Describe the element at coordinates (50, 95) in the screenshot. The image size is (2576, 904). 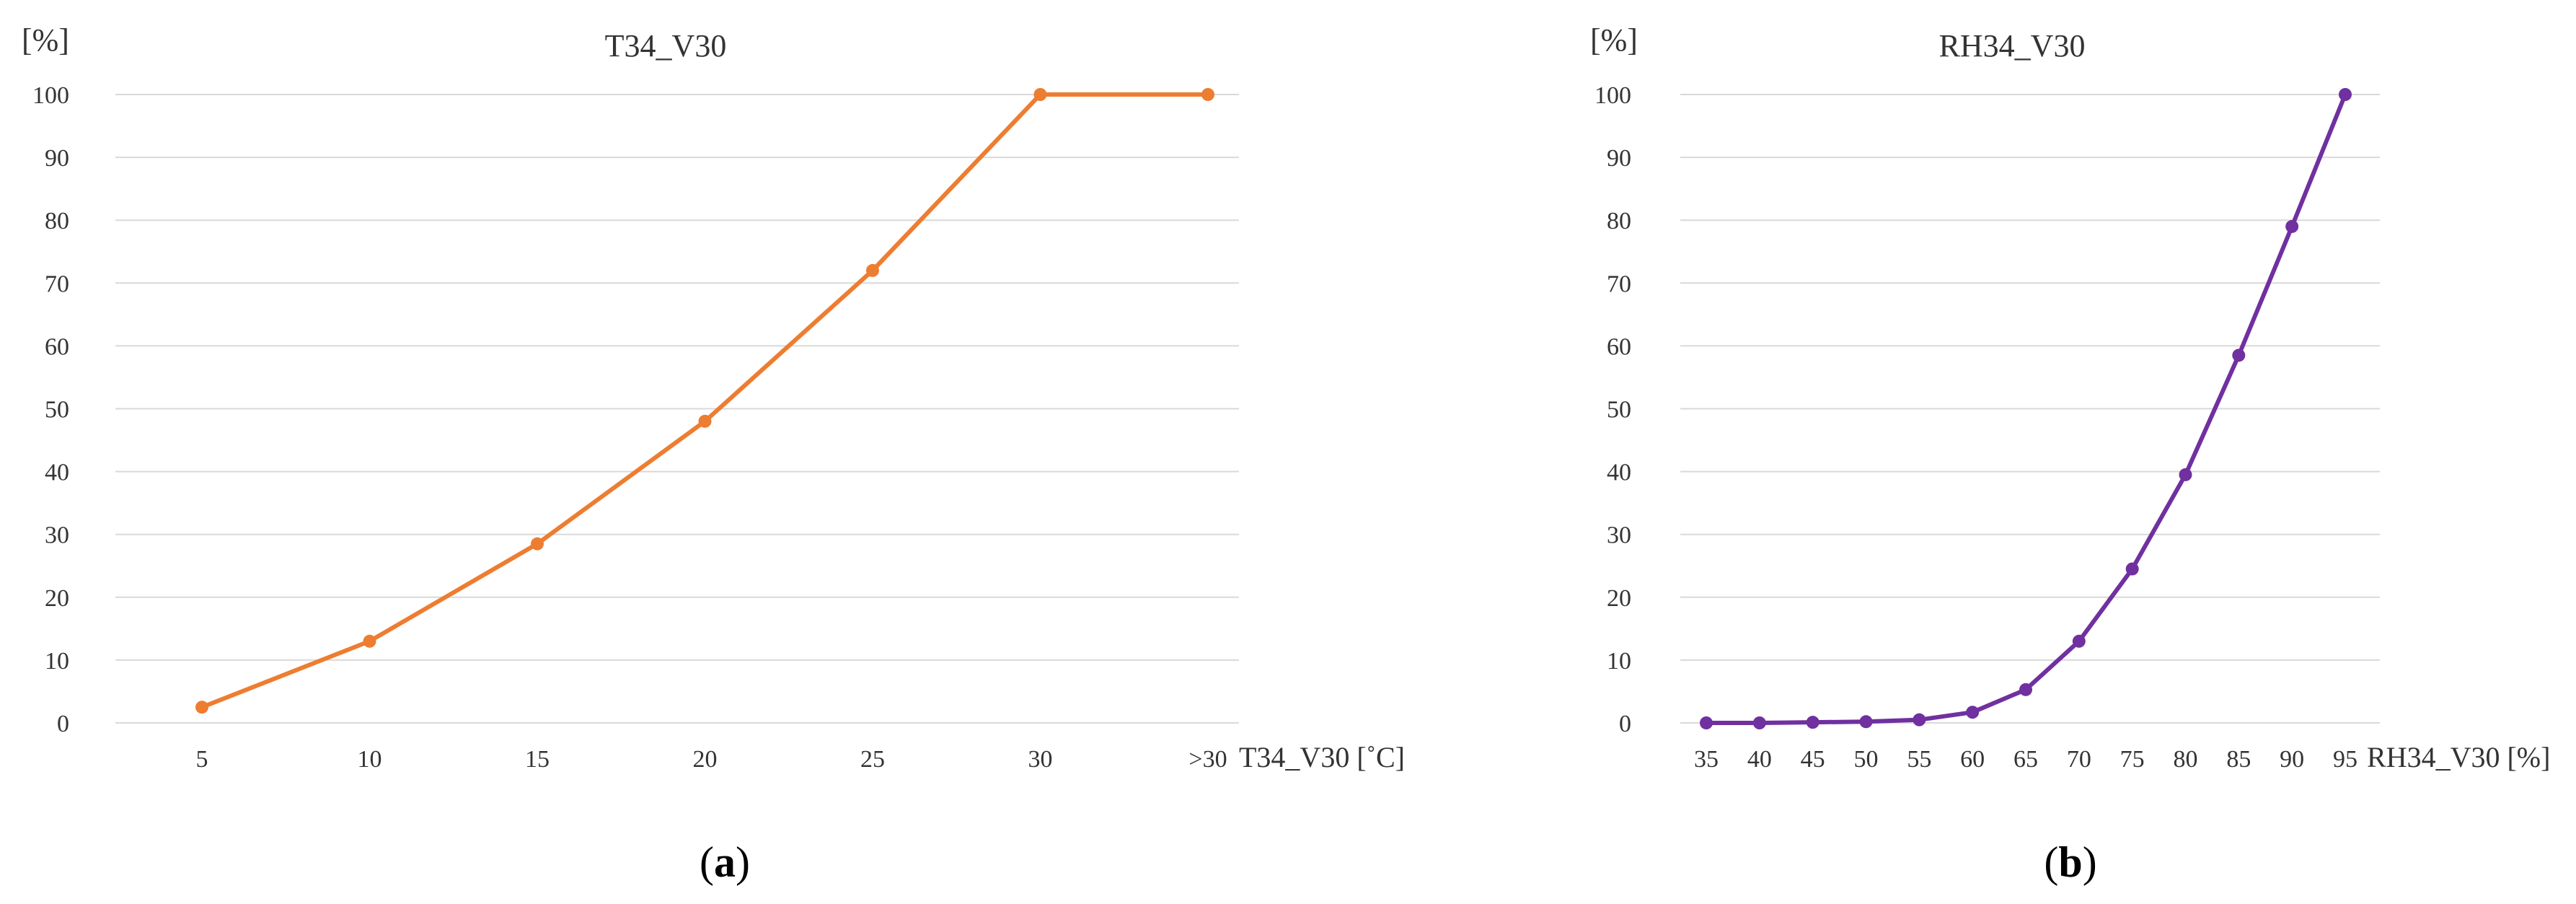
I see `chart-a-y-tick-label: 100` at that location.